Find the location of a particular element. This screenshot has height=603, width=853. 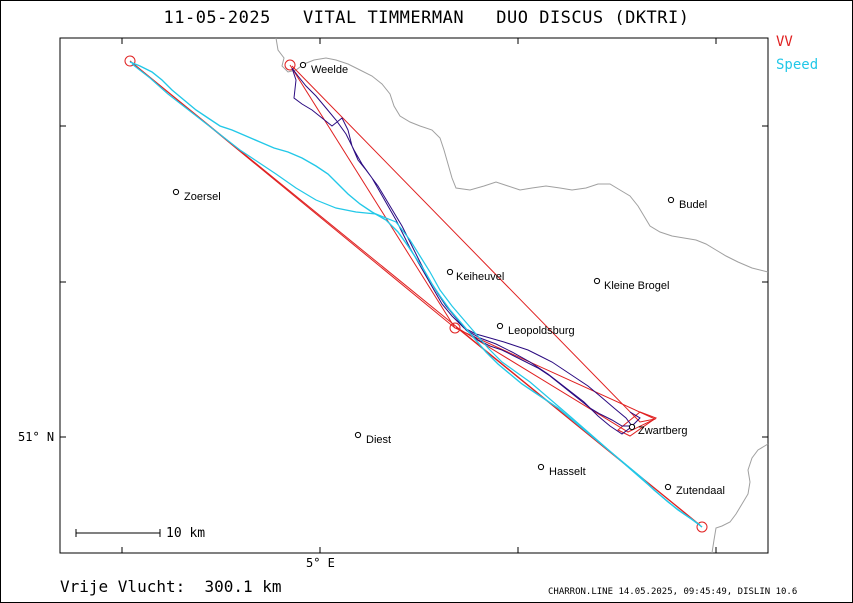

place-label: Zoersel is located at coordinates (202, 197).